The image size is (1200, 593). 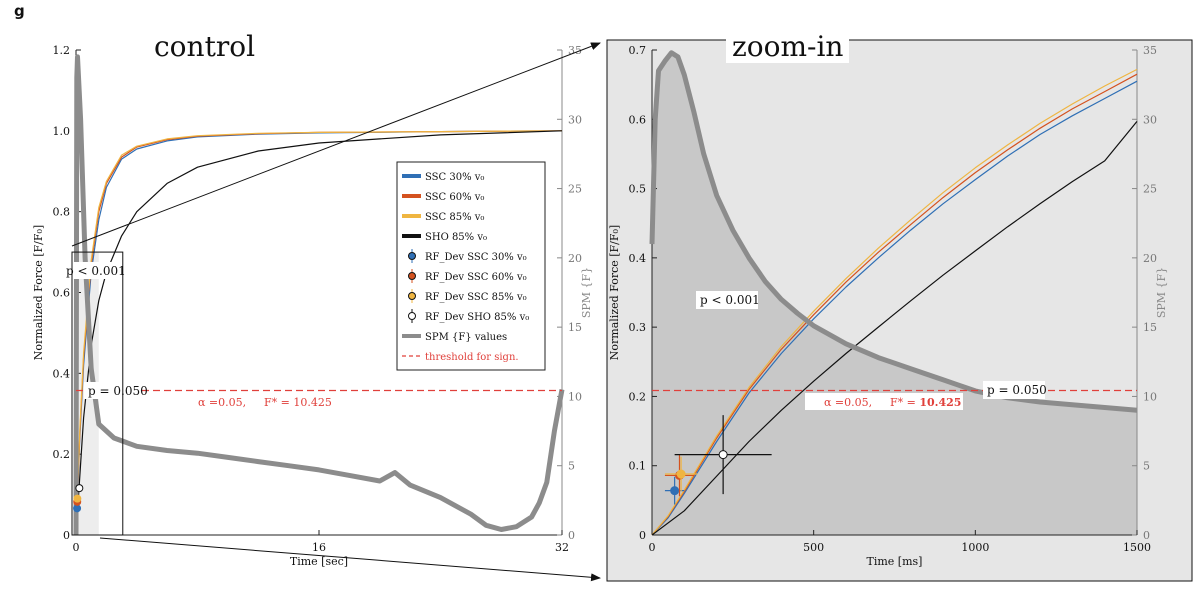 I want to click on legend-item-ssc-85-v-label: SSC 85% v₀, so click(x=454, y=217).